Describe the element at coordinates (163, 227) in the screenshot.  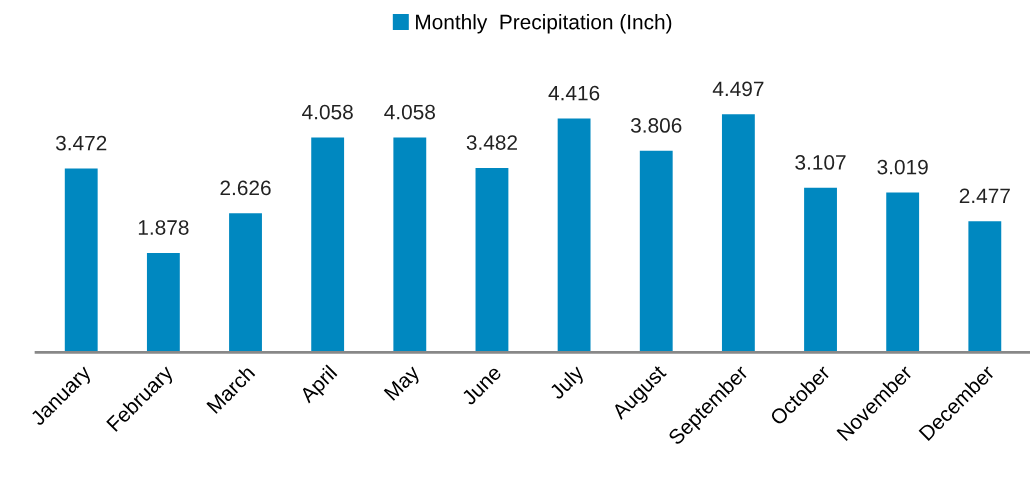
I see `data-label: 1.878` at that location.